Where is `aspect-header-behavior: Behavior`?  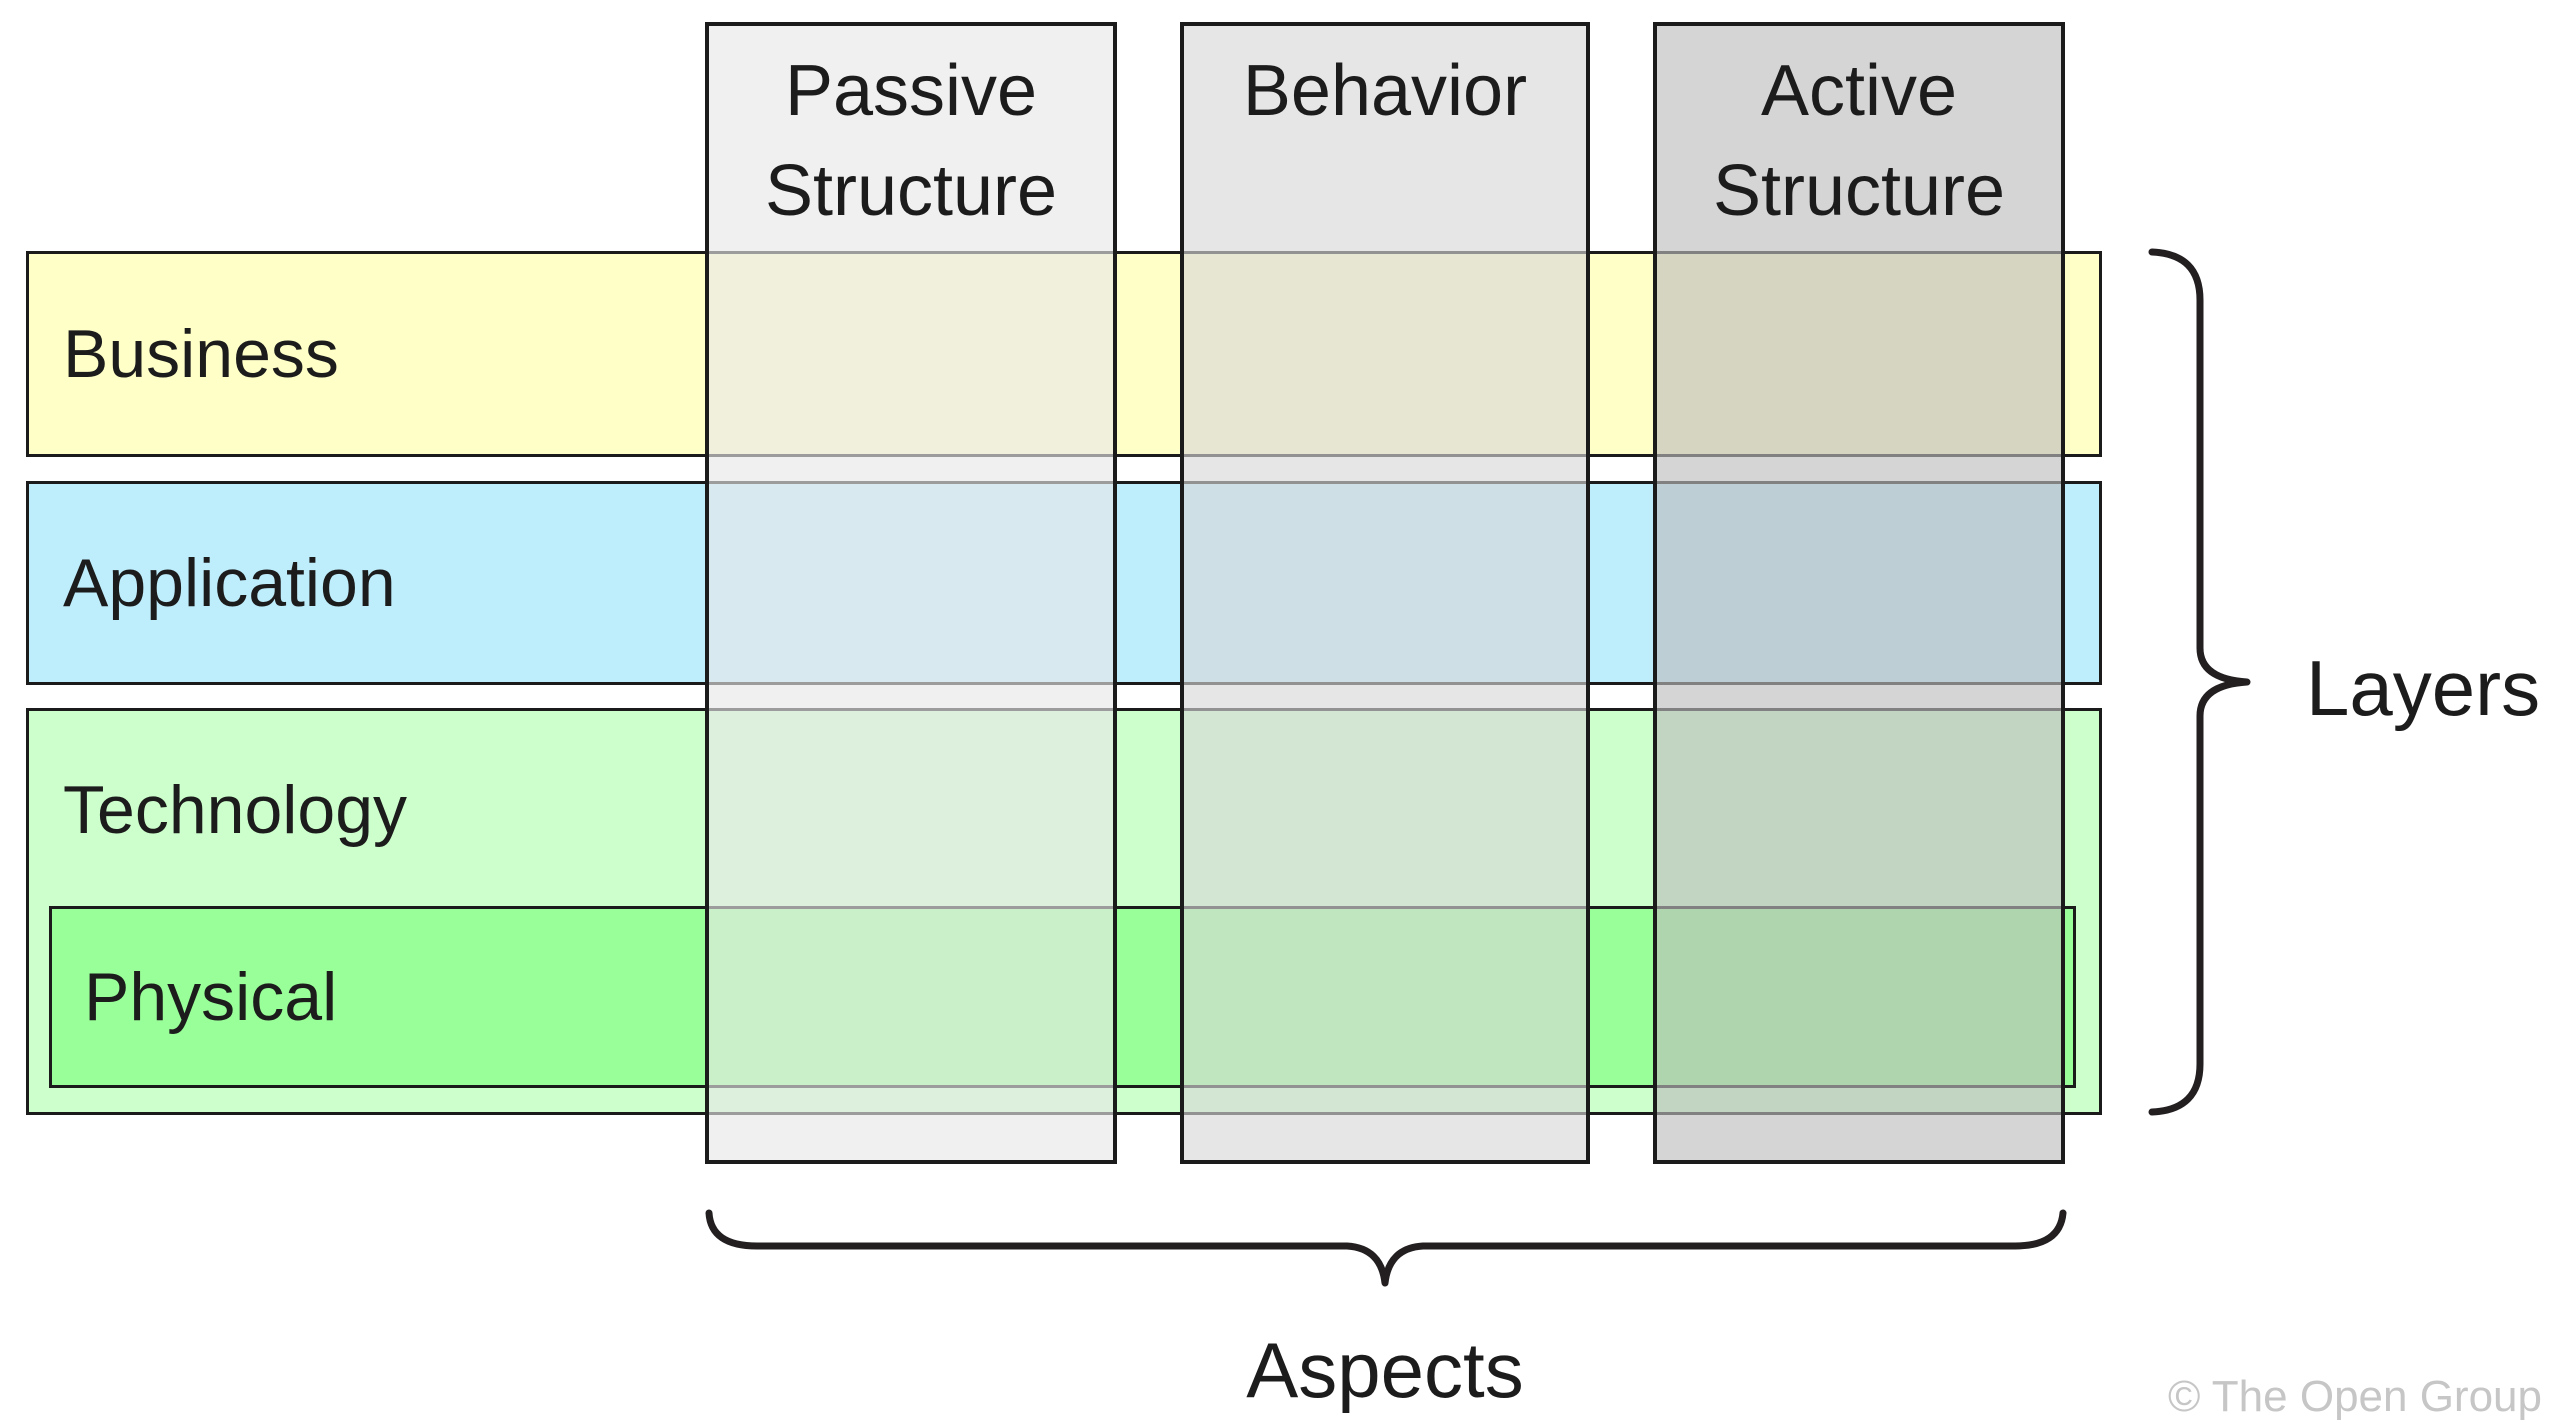 aspect-header-behavior: Behavior is located at coordinates (1385, 140).